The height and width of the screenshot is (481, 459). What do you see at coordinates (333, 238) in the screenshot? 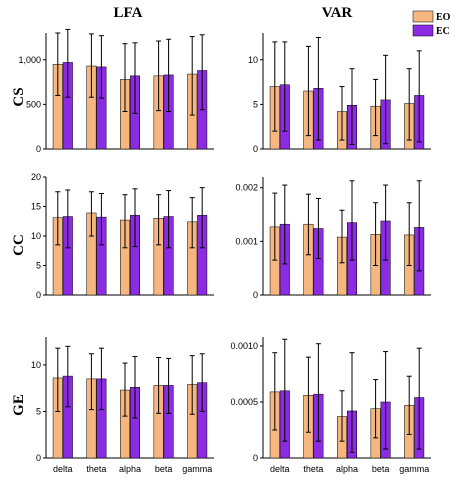
I see `panel-cc-var: 0 0.001 0.002` at bounding box center [333, 238].